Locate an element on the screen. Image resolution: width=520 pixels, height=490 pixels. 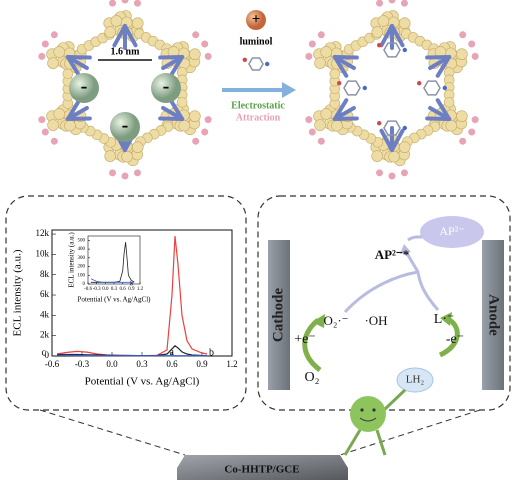
x-tick-label: -0.3 is located at coordinates (97, 289).